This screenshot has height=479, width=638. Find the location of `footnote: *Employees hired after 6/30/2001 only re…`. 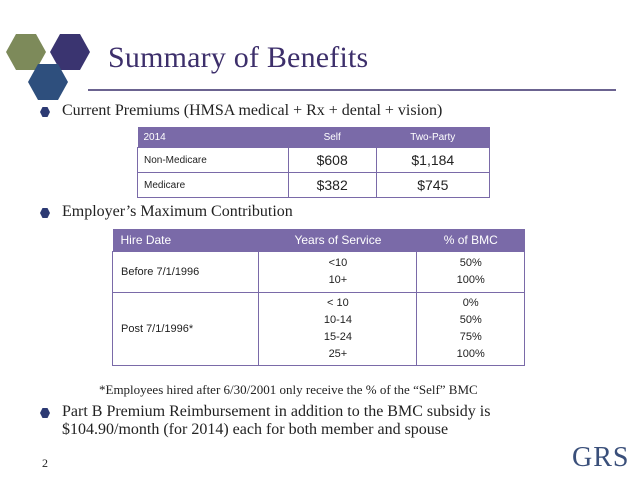

footnote: *Employees hired after 6/30/2001 only re… is located at coordinates (288, 389).